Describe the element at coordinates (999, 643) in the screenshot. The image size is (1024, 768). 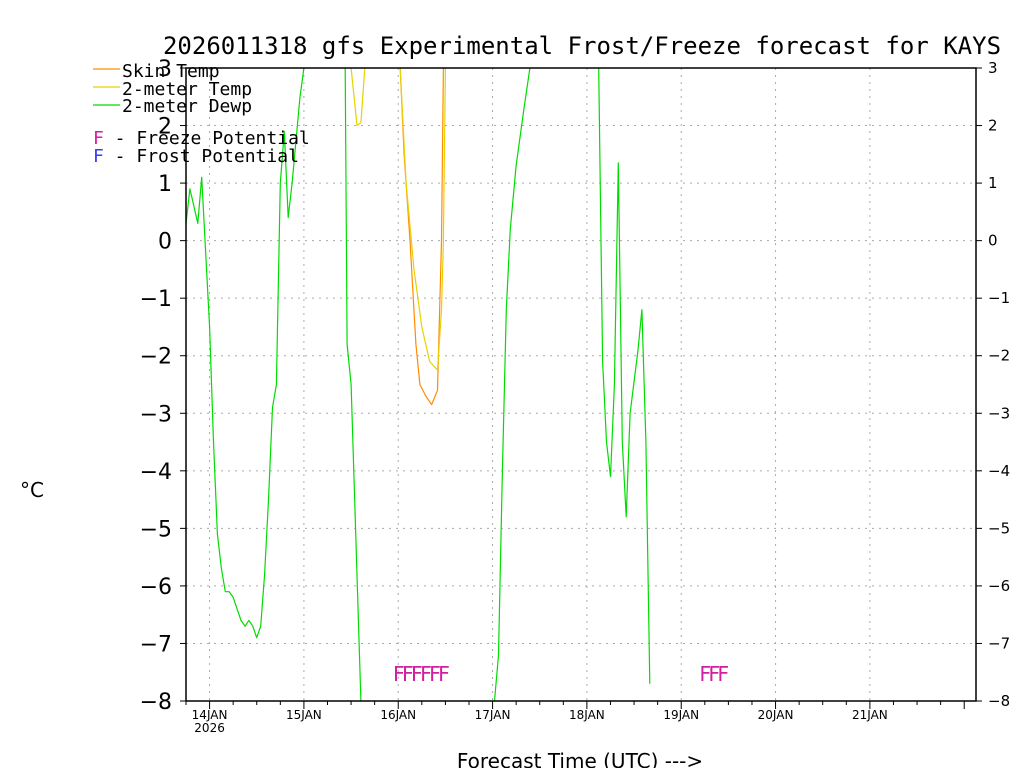
I see `y-tick-label-right: −7` at that location.